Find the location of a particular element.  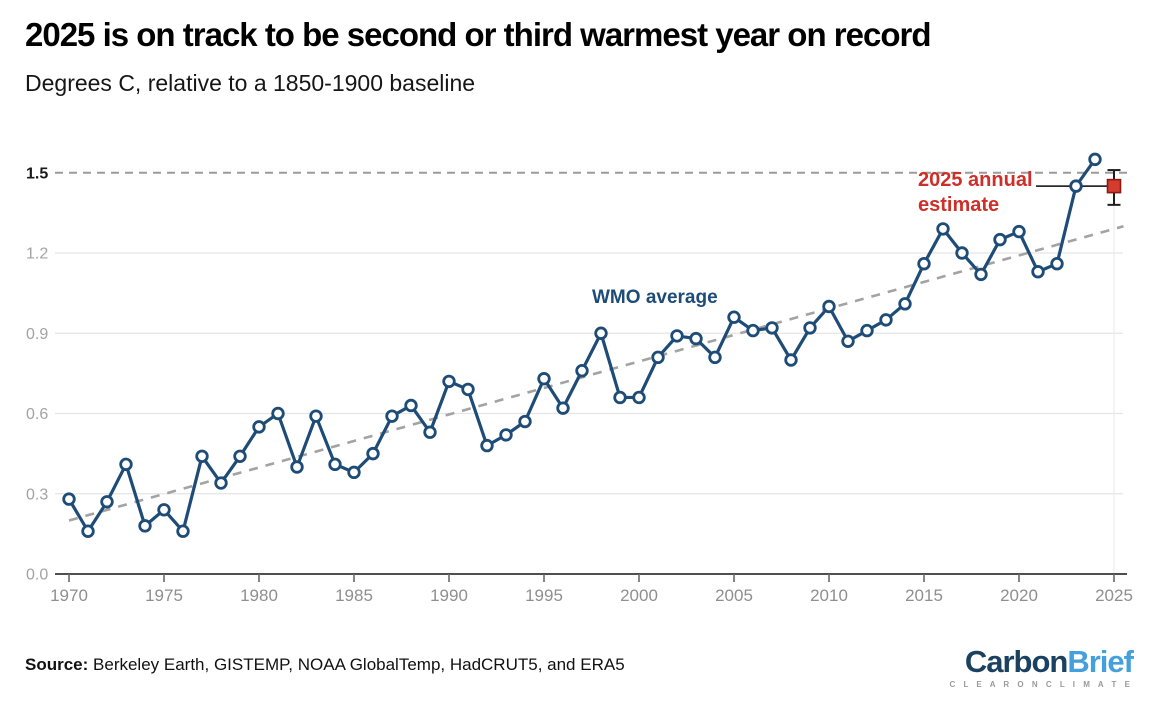

source-label: Source: is located at coordinates (57, 664).